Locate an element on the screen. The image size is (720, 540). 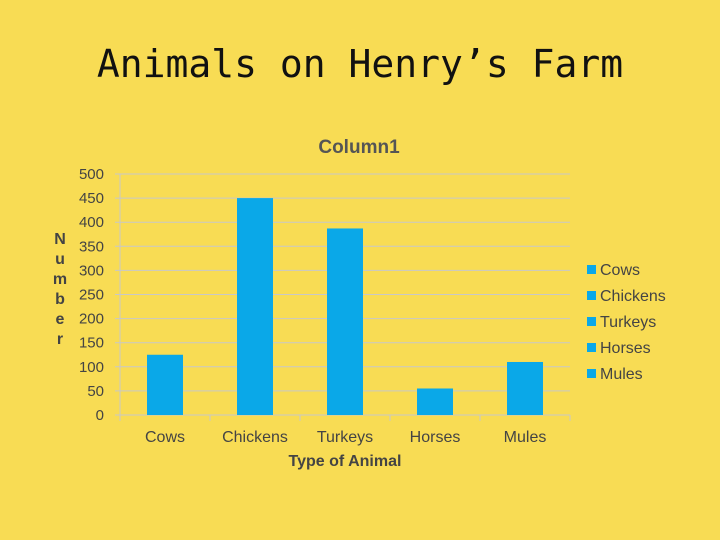
y-tick-label: 200 is located at coordinates (91, 319).